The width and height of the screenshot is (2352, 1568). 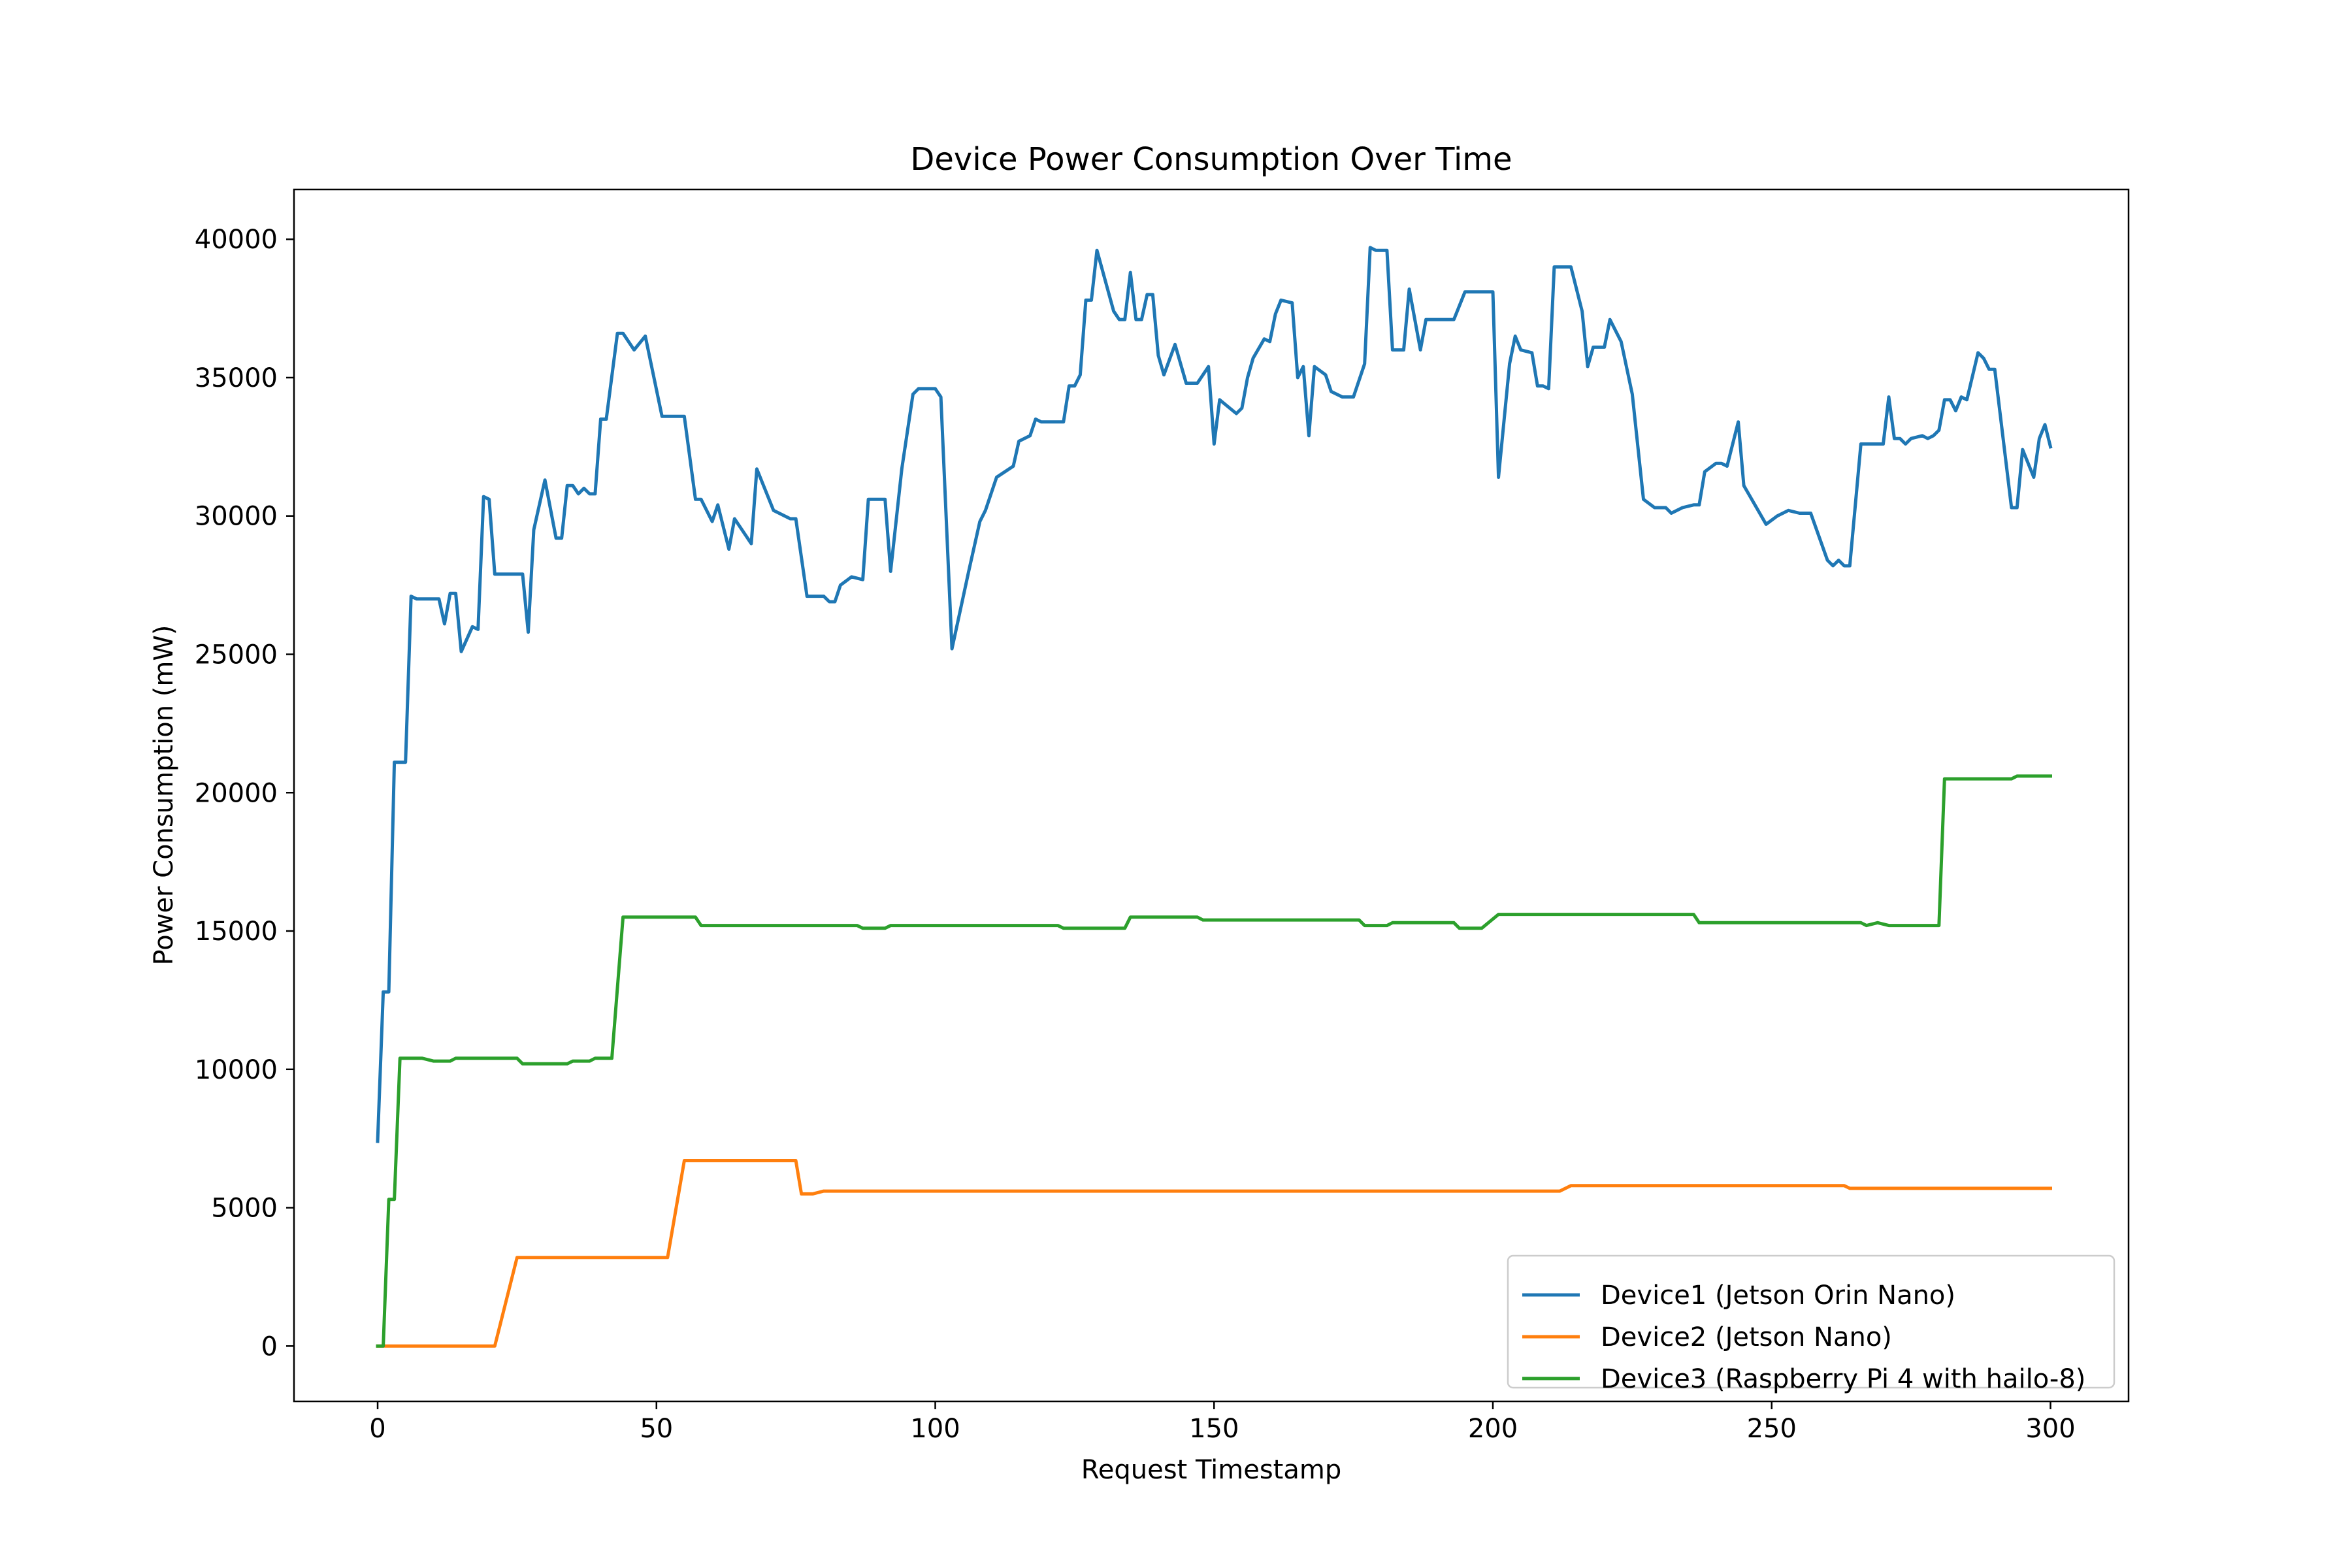 I want to click on y-axis-ticks: 0 5000 10000 15000 20000 25000 30000 35000 40000, so click(x=244, y=793).